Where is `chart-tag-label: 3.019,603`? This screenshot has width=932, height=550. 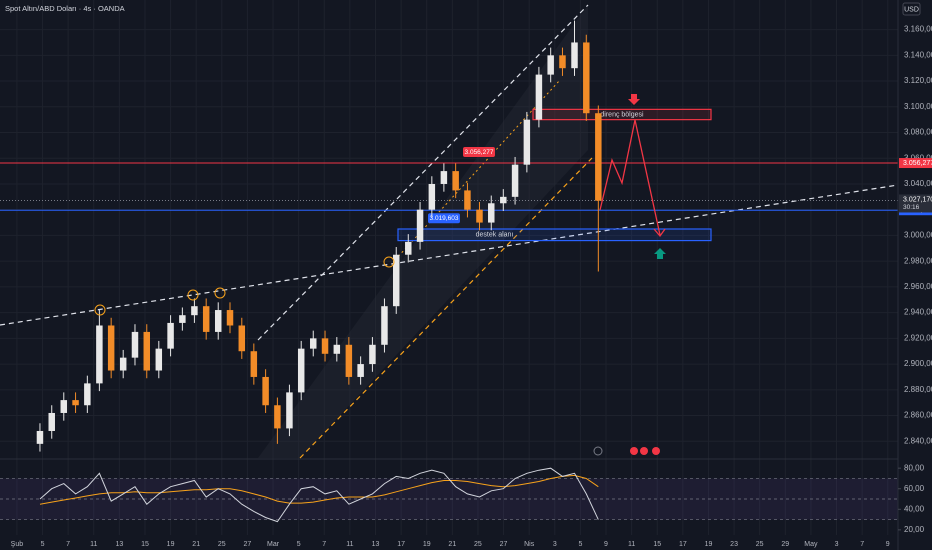
chart-tag-label: 3.019,603 is located at coordinates (444, 218).